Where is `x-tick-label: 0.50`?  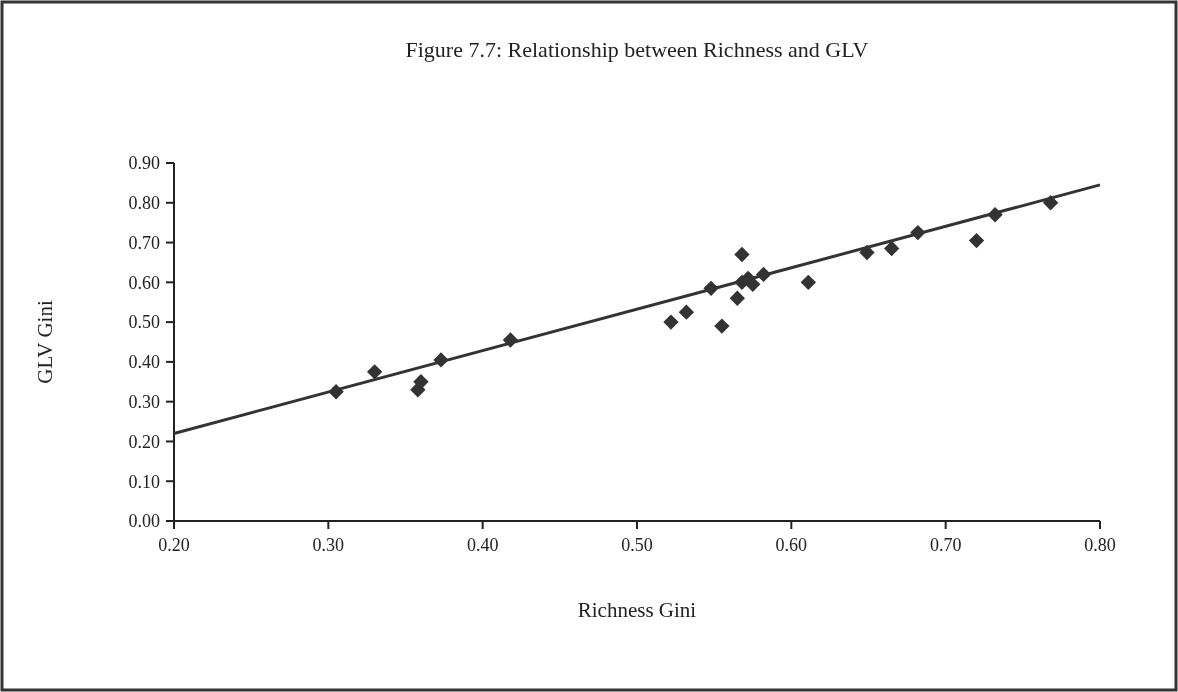
x-tick-label: 0.50 is located at coordinates (637, 545).